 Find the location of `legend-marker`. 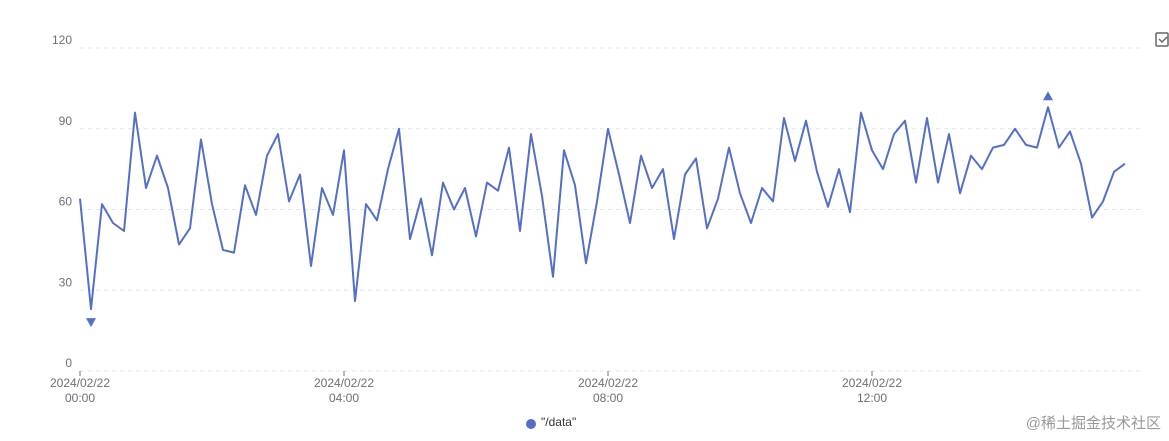

legend-marker is located at coordinates (531, 424).